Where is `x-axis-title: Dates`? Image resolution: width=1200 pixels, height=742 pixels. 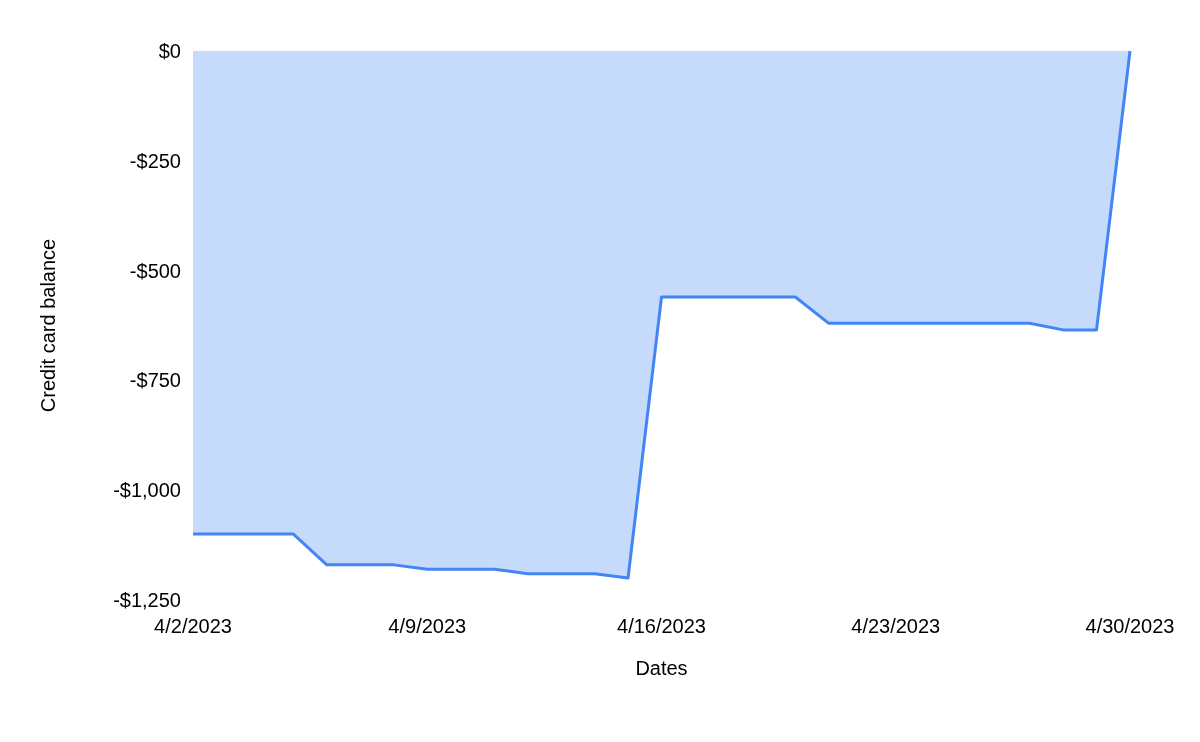
x-axis-title: Dates is located at coordinates (661, 668).